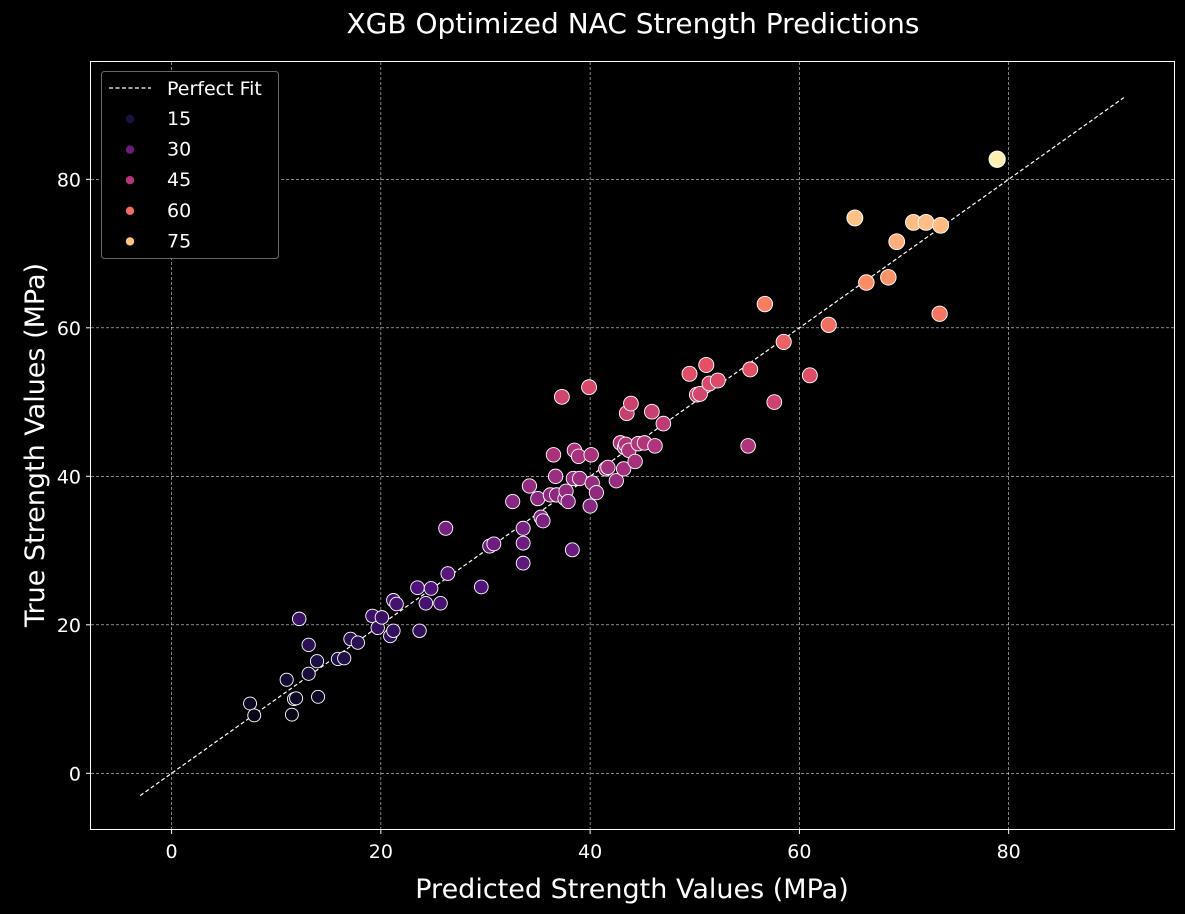 The width and height of the screenshot is (1185, 914). What do you see at coordinates (75, 774) in the screenshot?
I see `y-tick-label: 0` at bounding box center [75, 774].